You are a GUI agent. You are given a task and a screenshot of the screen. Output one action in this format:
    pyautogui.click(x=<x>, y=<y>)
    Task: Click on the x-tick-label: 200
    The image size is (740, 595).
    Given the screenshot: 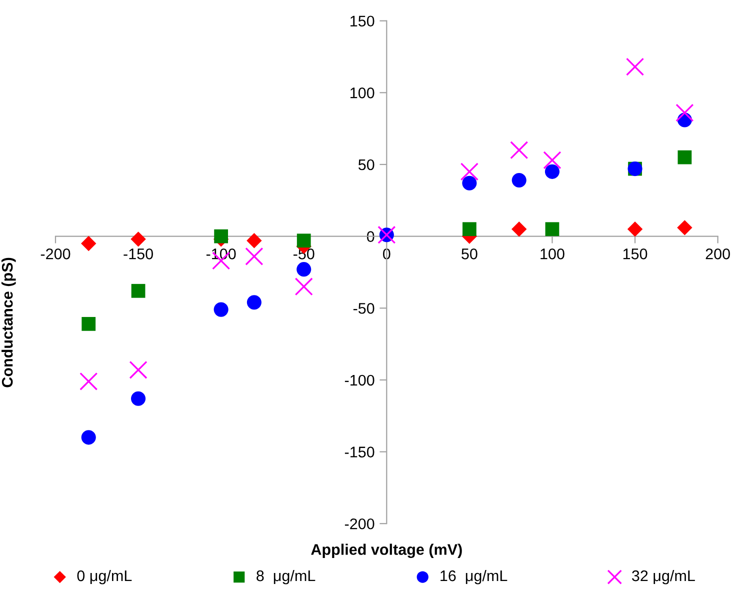 What is the action you would take?
    pyautogui.click(x=718, y=254)
    